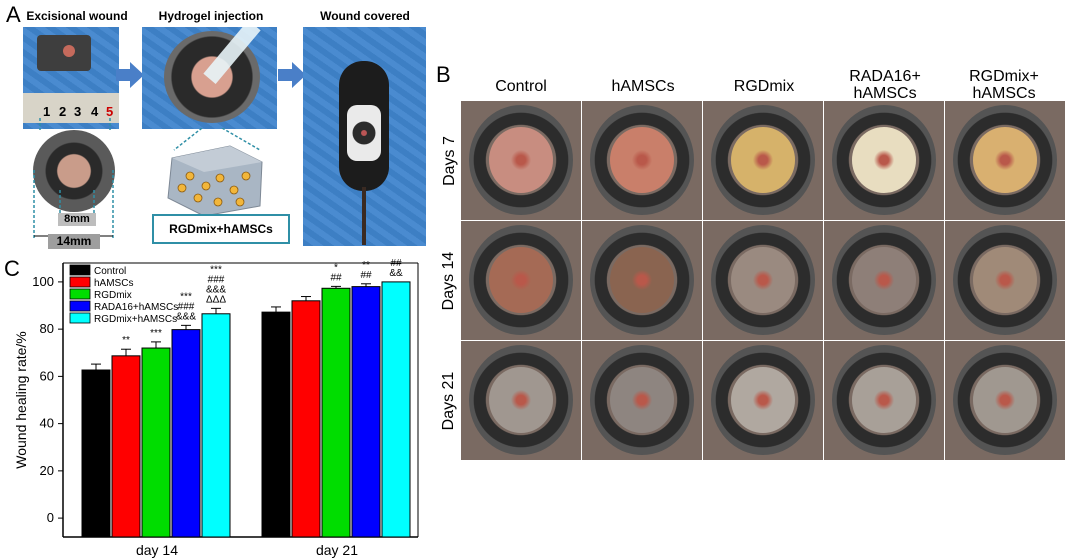 This screenshot has height=559, width=1065. What do you see at coordinates (43, 281) in the screenshot?
I see `y-tick-label: 100` at bounding box center [43, 281].